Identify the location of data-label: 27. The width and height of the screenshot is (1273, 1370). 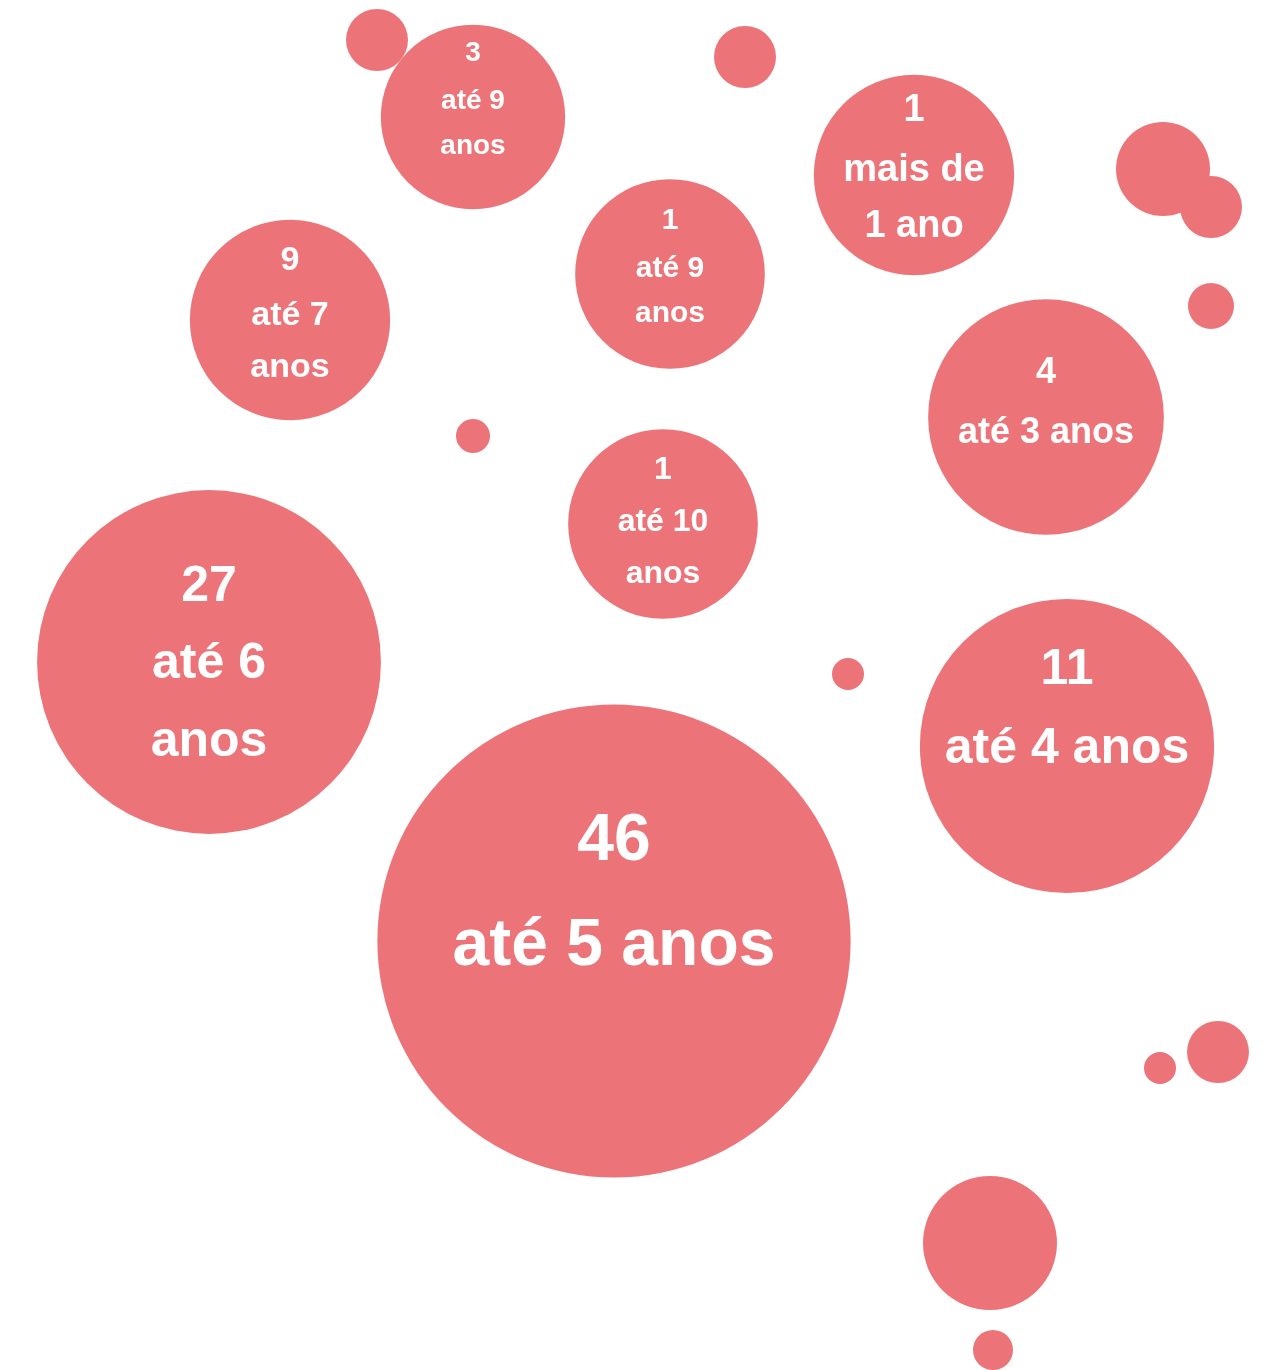
(209, 584).